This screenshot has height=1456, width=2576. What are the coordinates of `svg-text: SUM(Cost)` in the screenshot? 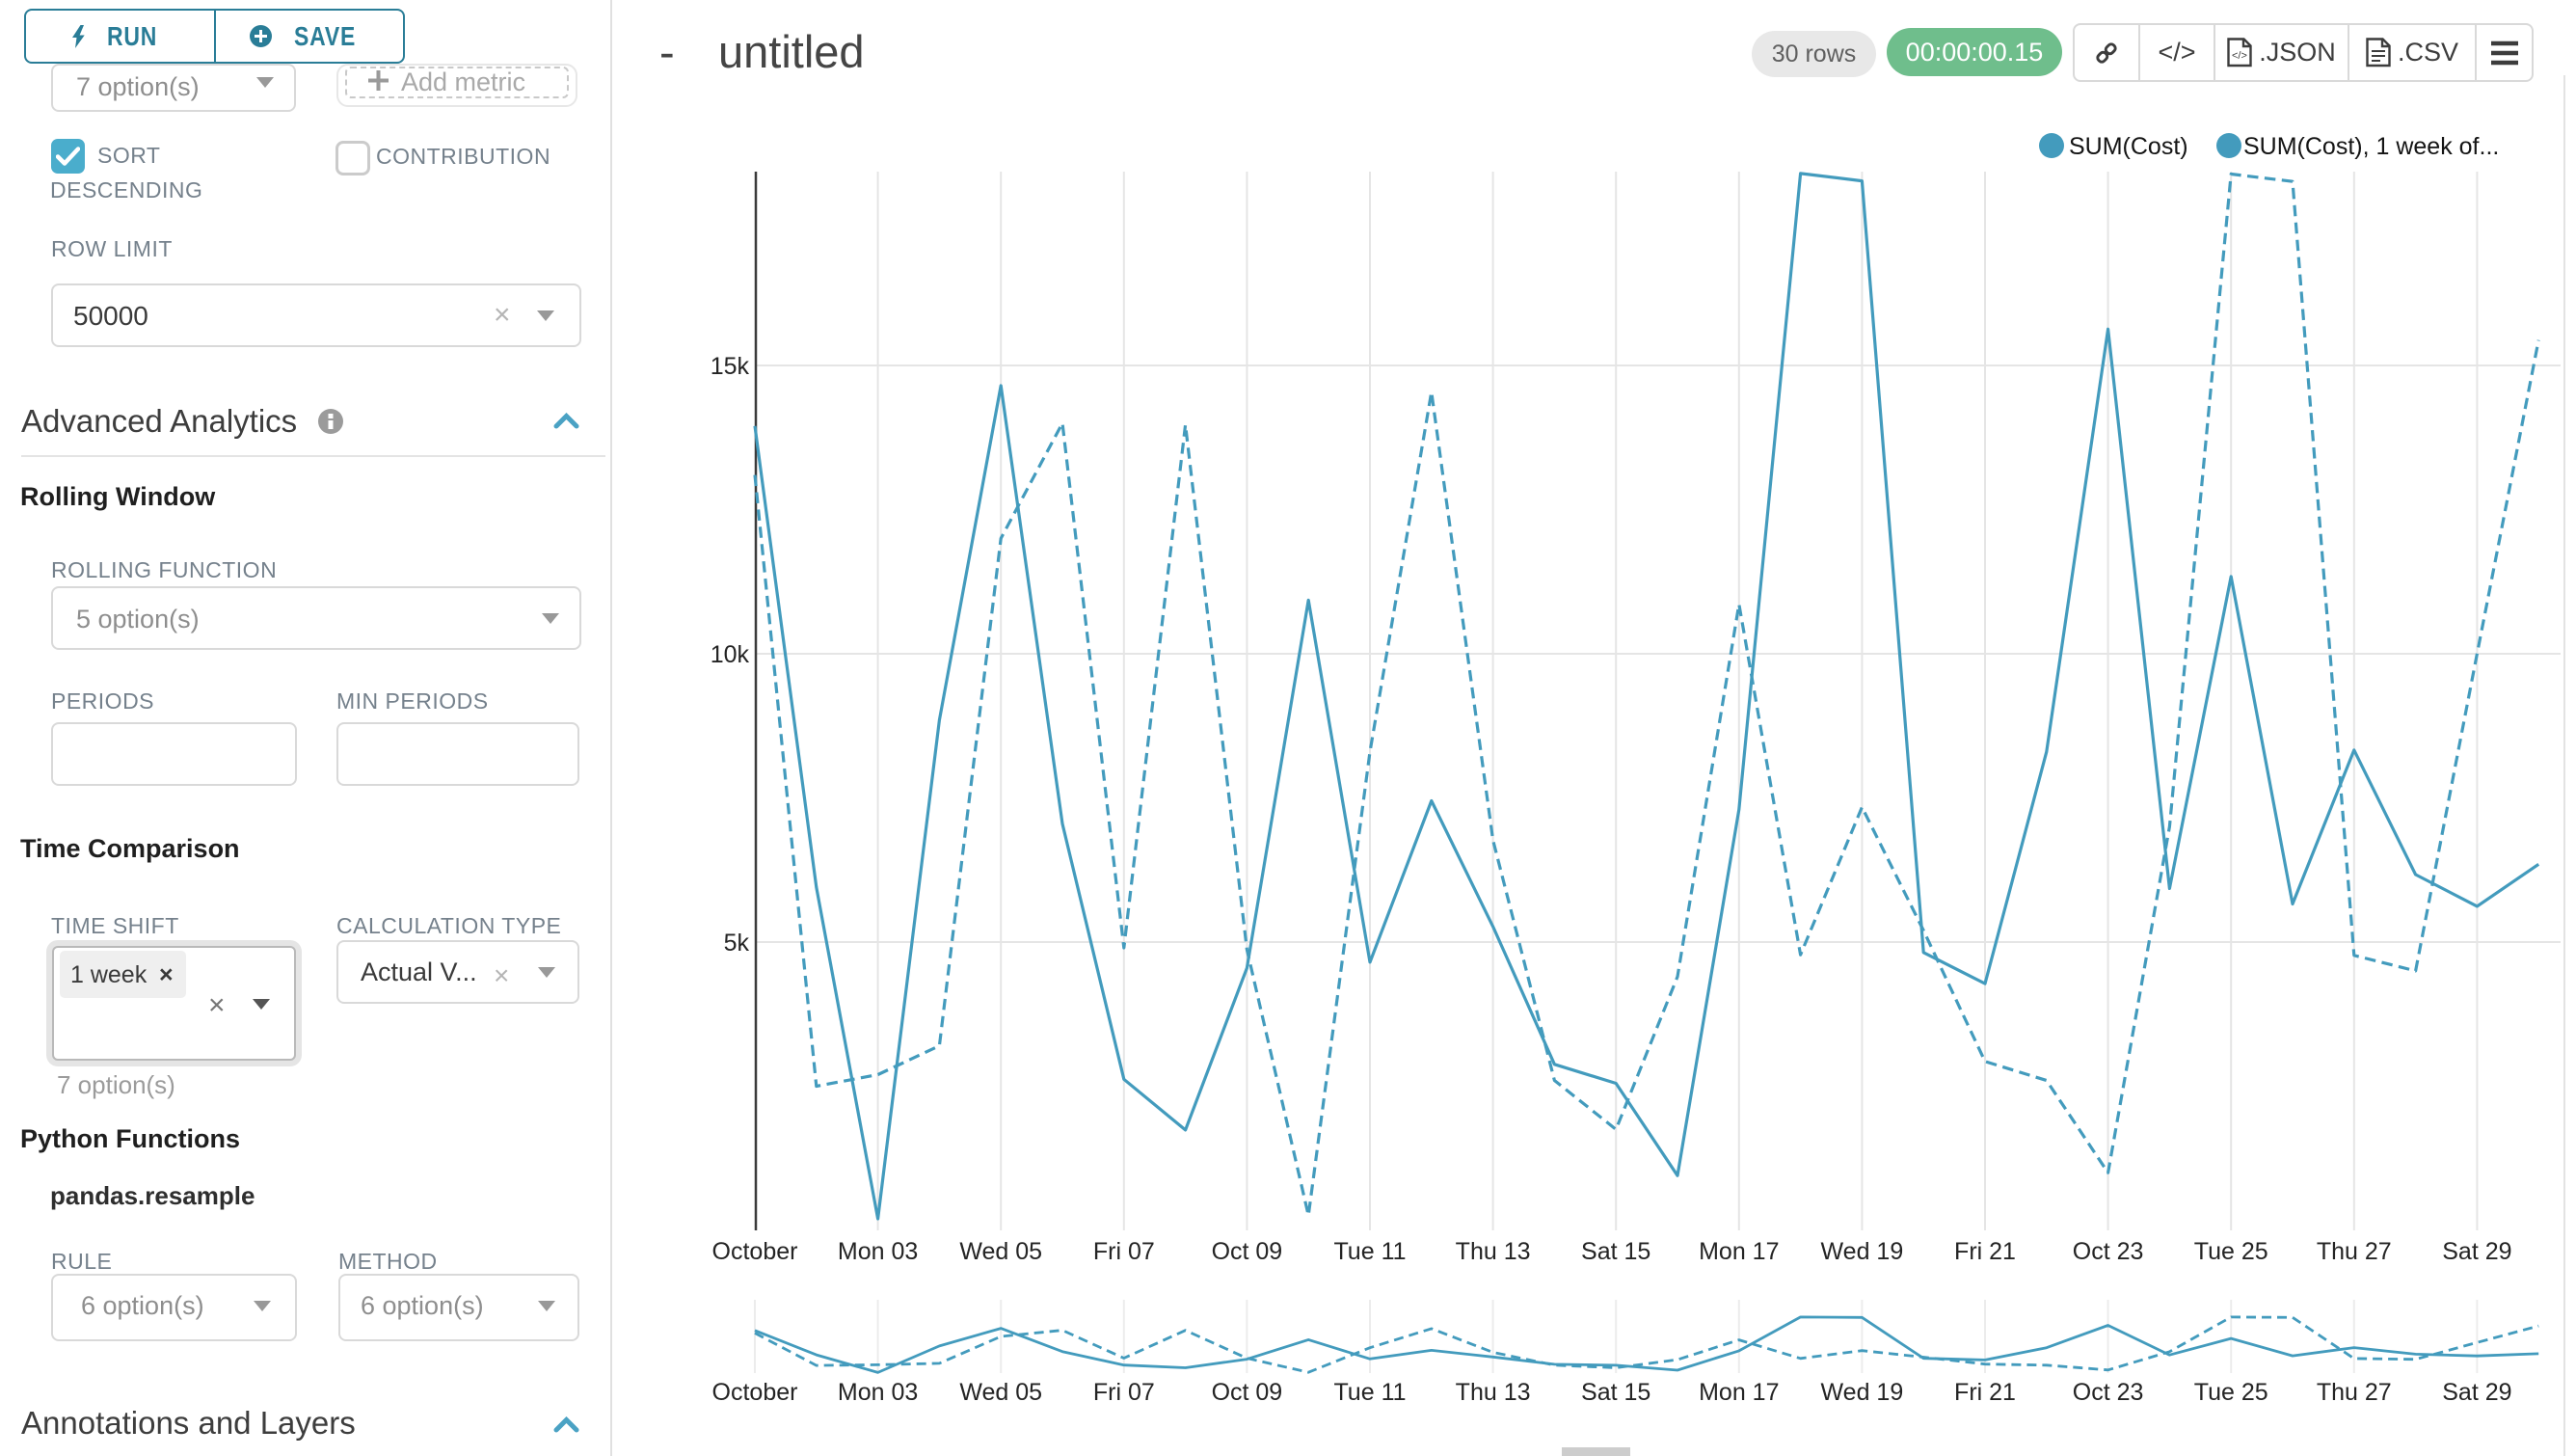 It's located at (2129, 146).